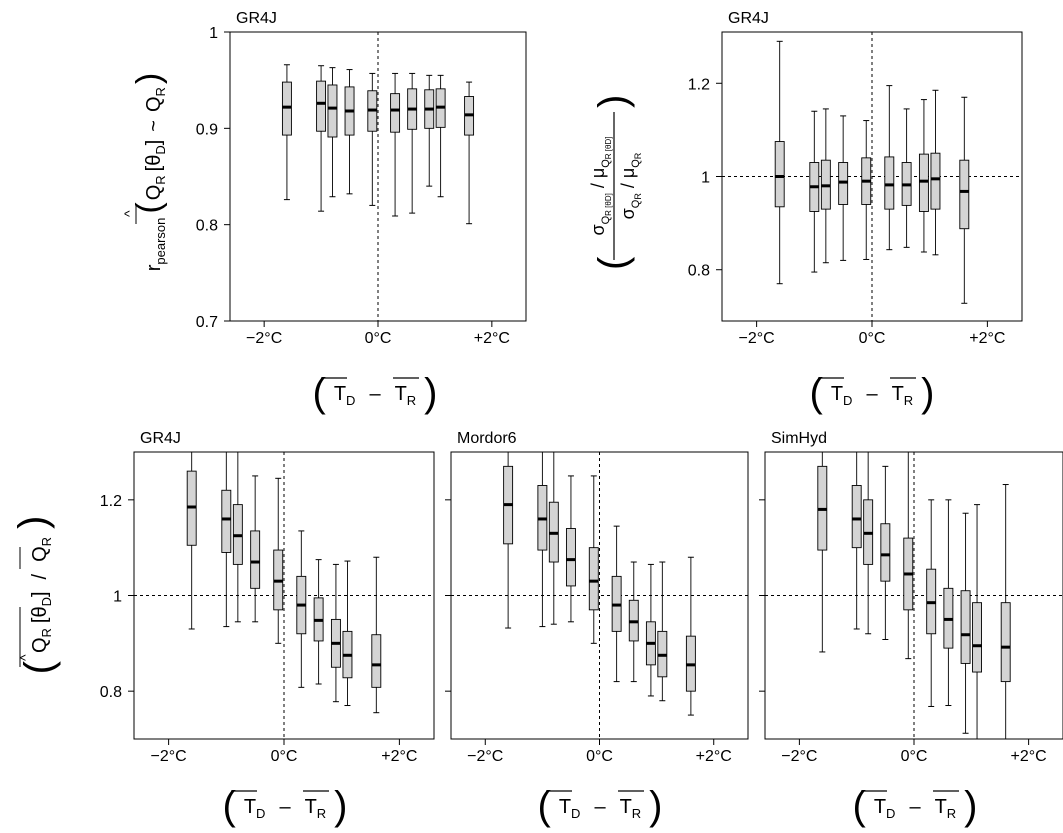  Describe the element at coordinates (40, 614) in the screenshot. I see `ylabel-mean-theta: [θ` at that location.